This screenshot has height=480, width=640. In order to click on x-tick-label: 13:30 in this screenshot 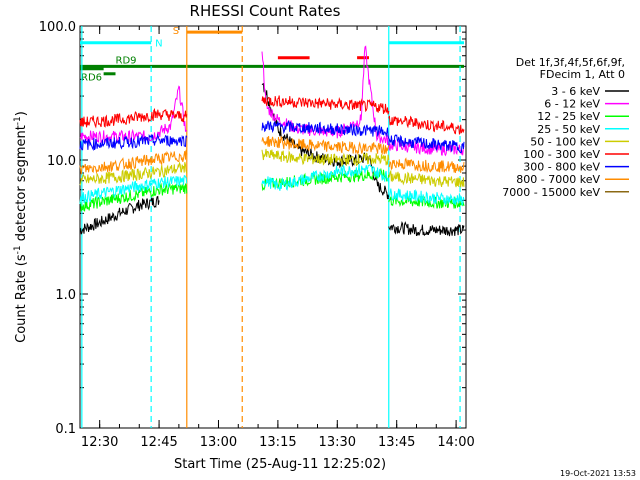, I will do `click(337, 442)`.